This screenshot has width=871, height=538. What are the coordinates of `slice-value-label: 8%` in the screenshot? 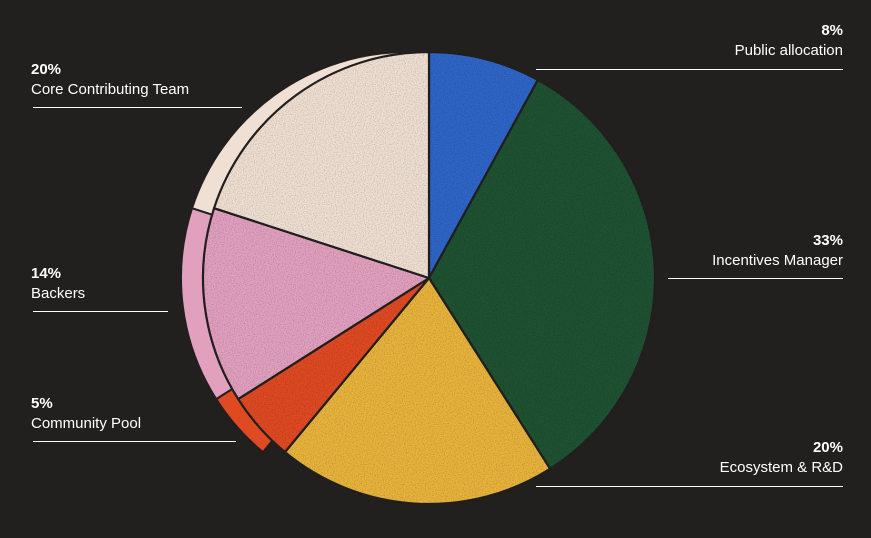 It's located at (832, 30).